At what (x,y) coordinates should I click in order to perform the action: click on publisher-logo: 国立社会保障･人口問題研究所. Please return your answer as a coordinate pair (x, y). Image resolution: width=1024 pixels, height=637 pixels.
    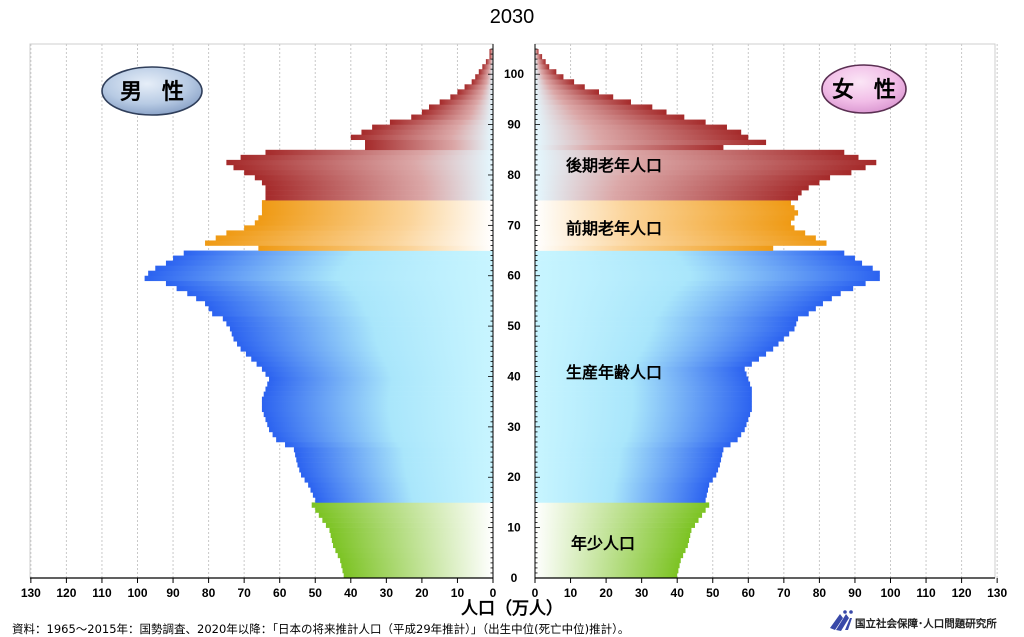
    Looking at the image, I should click on (913, 620).